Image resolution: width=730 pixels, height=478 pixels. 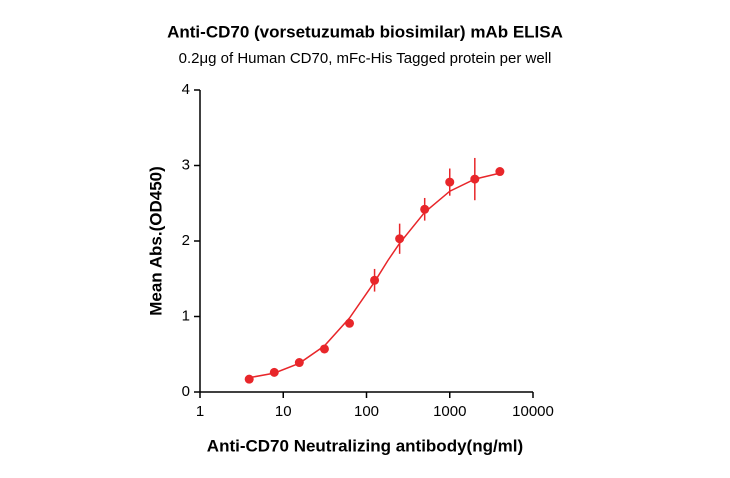 I want to click on x-tick-label: 10, so click(x=283, y=411).